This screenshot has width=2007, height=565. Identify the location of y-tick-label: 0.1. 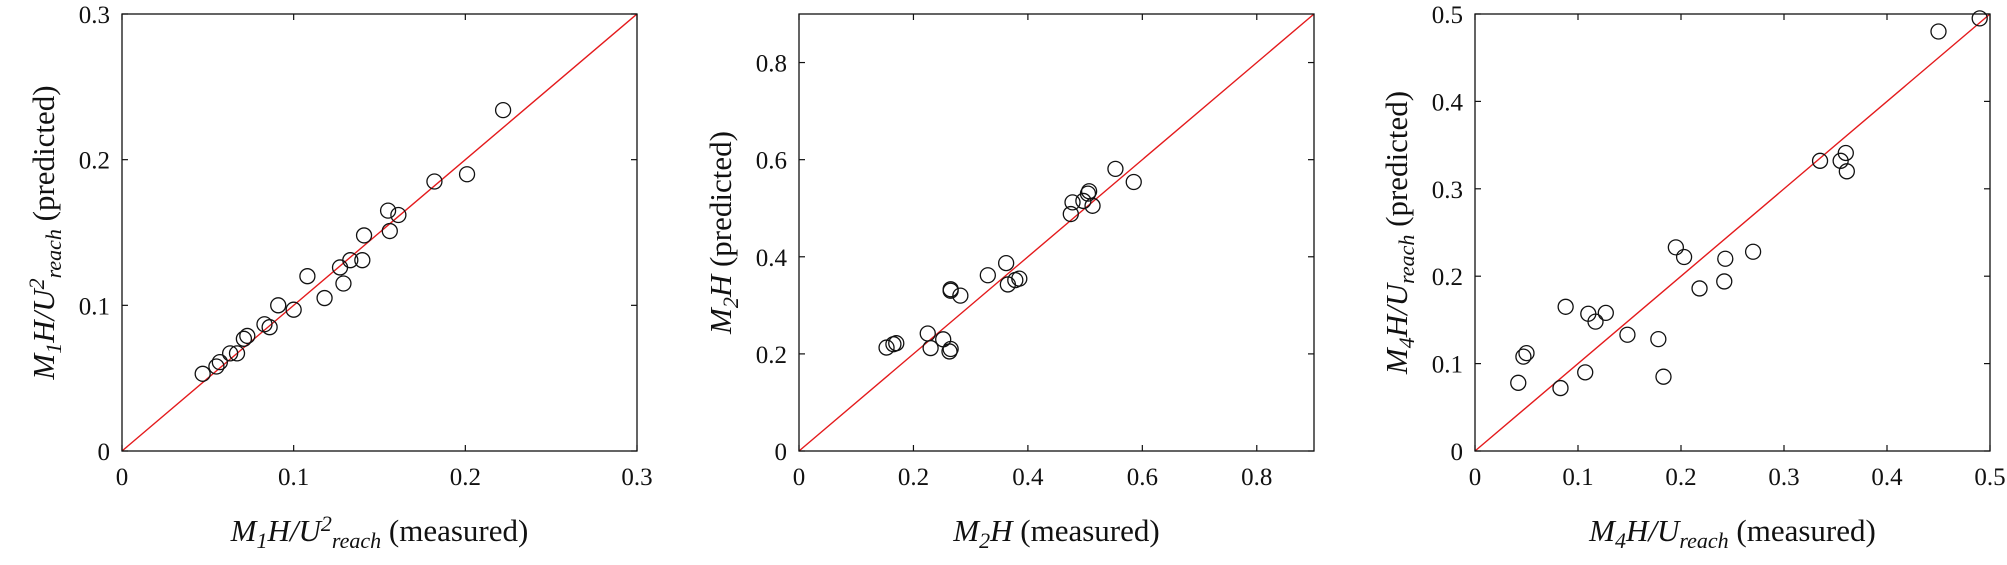
(94, 306).